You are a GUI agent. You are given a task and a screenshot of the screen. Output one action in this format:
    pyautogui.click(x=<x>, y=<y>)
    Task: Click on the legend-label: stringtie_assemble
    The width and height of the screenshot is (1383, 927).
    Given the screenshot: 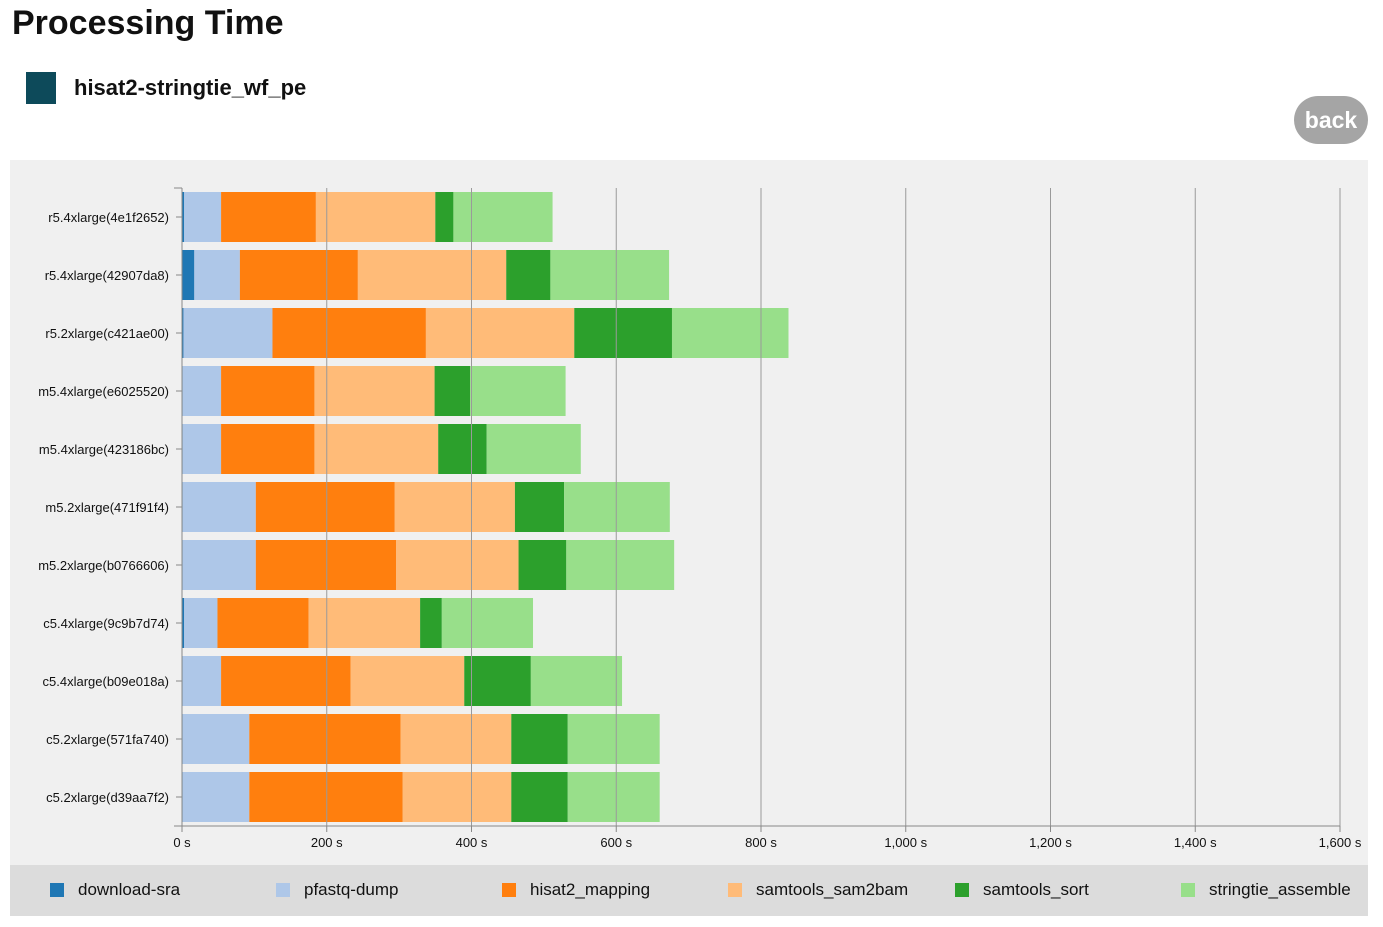 What is the action you would take?
    pyautogui.click(x=1280, y=889)
    